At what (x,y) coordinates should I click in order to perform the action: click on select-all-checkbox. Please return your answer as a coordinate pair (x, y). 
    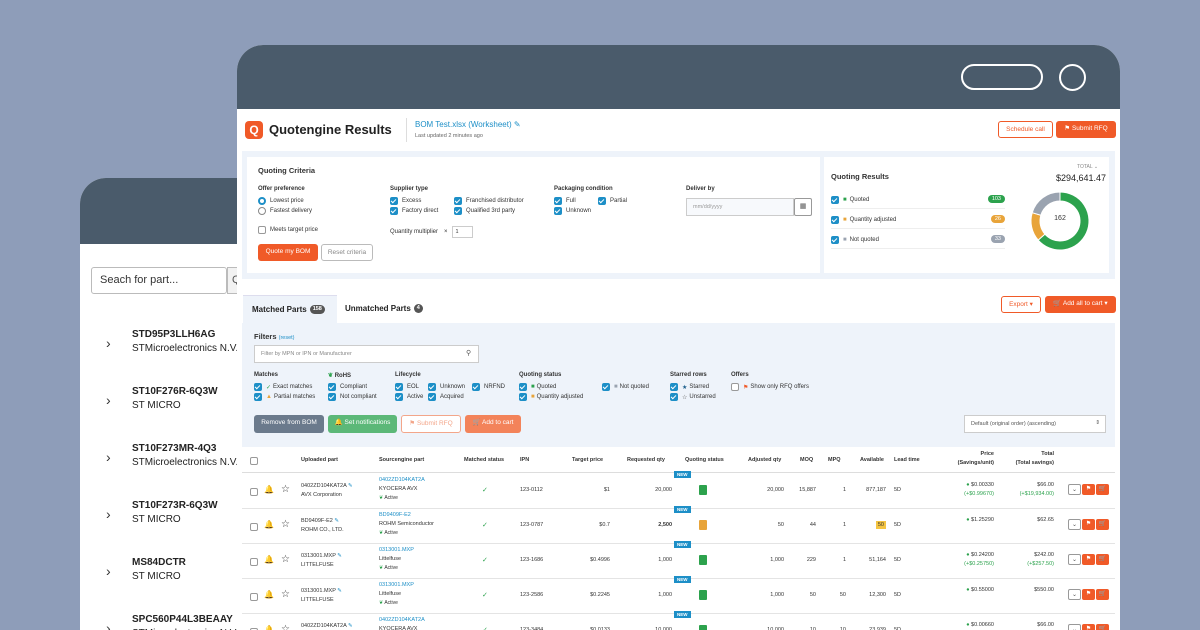
    Looking at the image, I should click on (254, 461).